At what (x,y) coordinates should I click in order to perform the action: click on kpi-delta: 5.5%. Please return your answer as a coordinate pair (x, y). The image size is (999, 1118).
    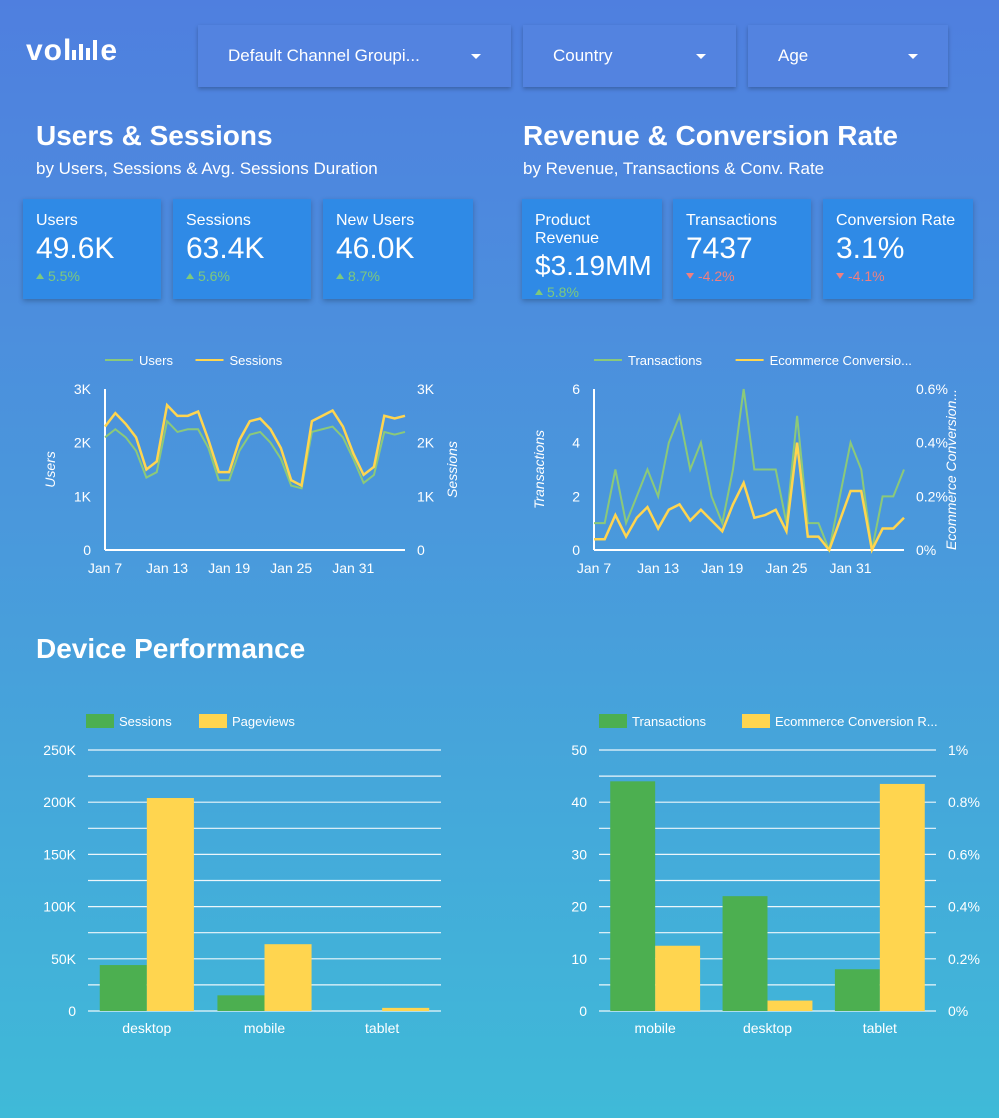
    Looking at the image, I should click on (92, 276).